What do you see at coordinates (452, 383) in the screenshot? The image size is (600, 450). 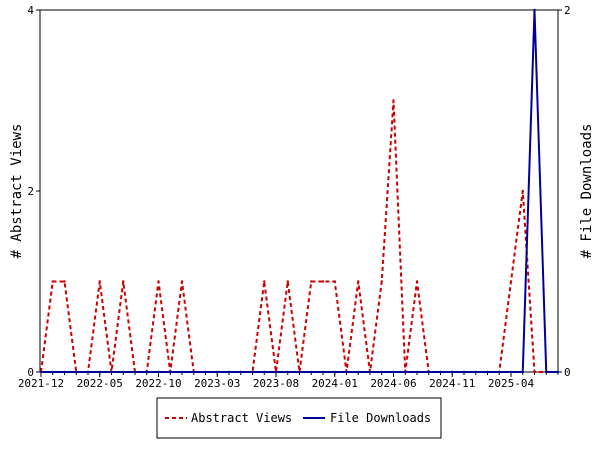 I see `x-tick-label-2024-11: 2024-11` at bounding box center [452, 383].